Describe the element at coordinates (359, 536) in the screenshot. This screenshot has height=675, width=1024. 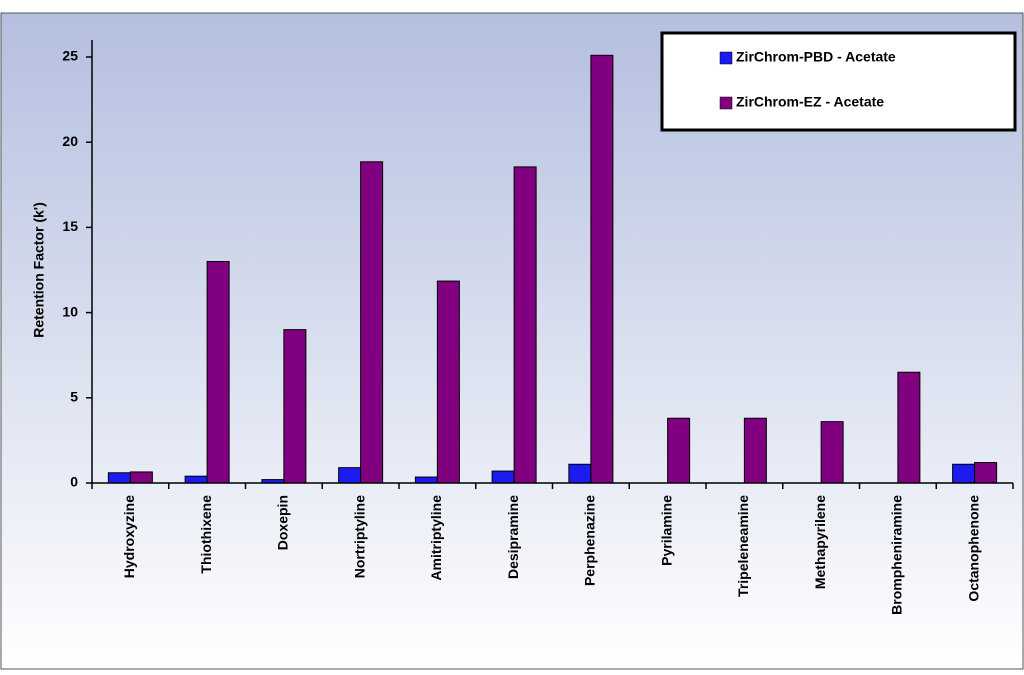
I see `x-tick-label: Nortriptyline` at that location.